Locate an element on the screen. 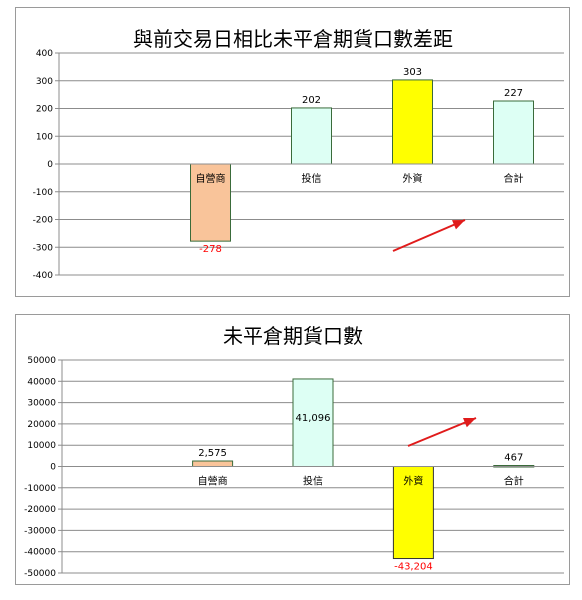 This screenshot has width=582, height=600. y-tick-label: 400 is located at coordinates (44, 54).